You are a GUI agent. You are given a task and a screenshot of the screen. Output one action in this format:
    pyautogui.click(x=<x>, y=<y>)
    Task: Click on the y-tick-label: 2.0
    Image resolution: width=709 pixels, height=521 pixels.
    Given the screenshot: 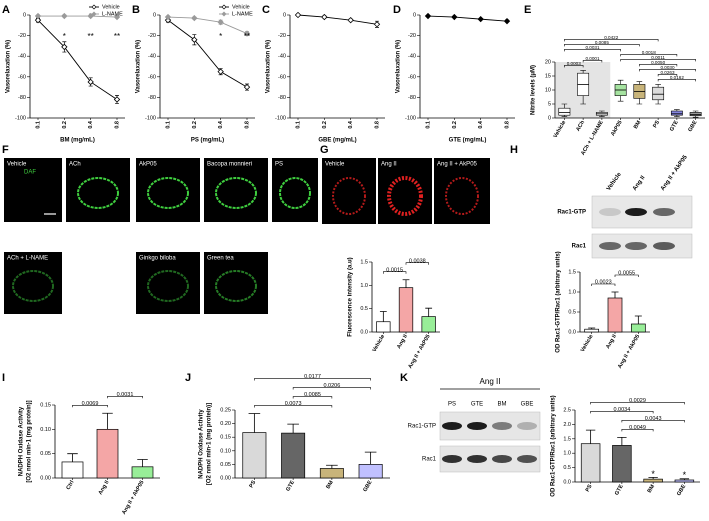 What is the action you would take?
    pyautogui.click(x=567, y=425)
    